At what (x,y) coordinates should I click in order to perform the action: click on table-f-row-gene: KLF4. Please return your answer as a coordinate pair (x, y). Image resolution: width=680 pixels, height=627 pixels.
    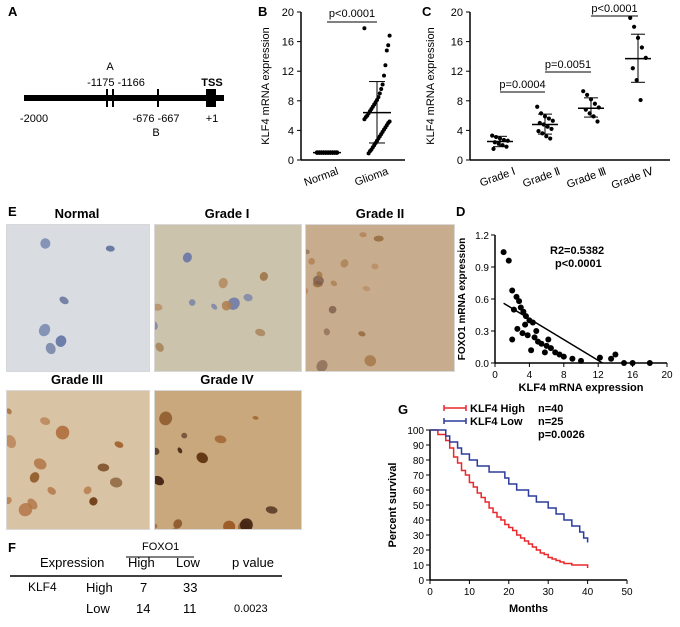
    Looking at the image, I should click on (42, 587).